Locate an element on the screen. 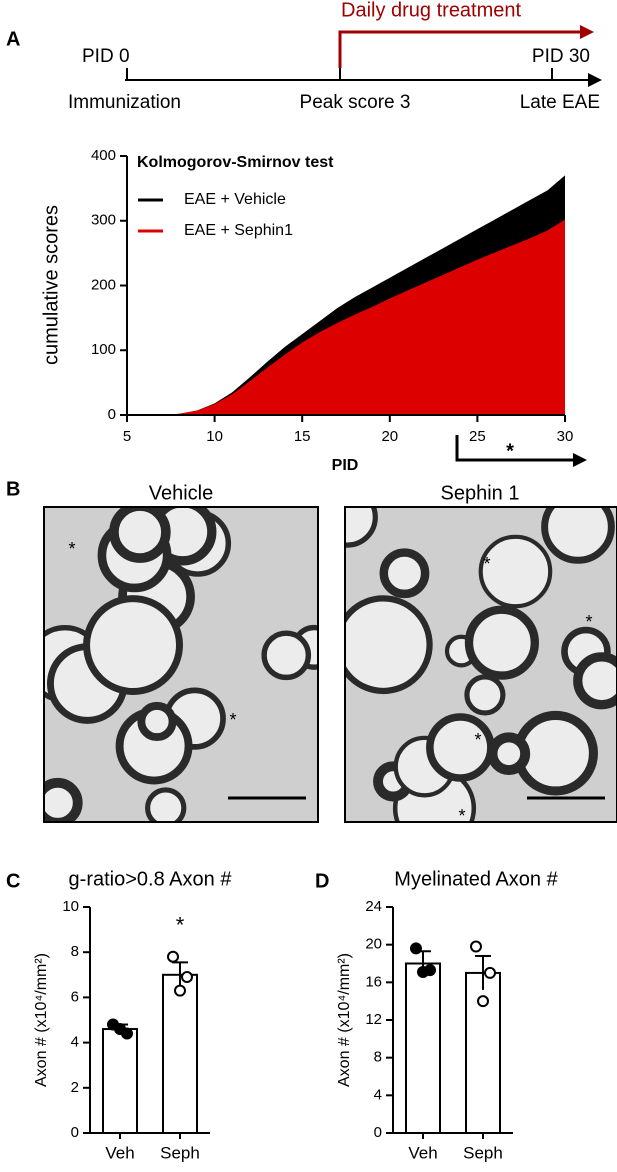  micrograph-title: Vehicle is located at coordinates (181, 493).